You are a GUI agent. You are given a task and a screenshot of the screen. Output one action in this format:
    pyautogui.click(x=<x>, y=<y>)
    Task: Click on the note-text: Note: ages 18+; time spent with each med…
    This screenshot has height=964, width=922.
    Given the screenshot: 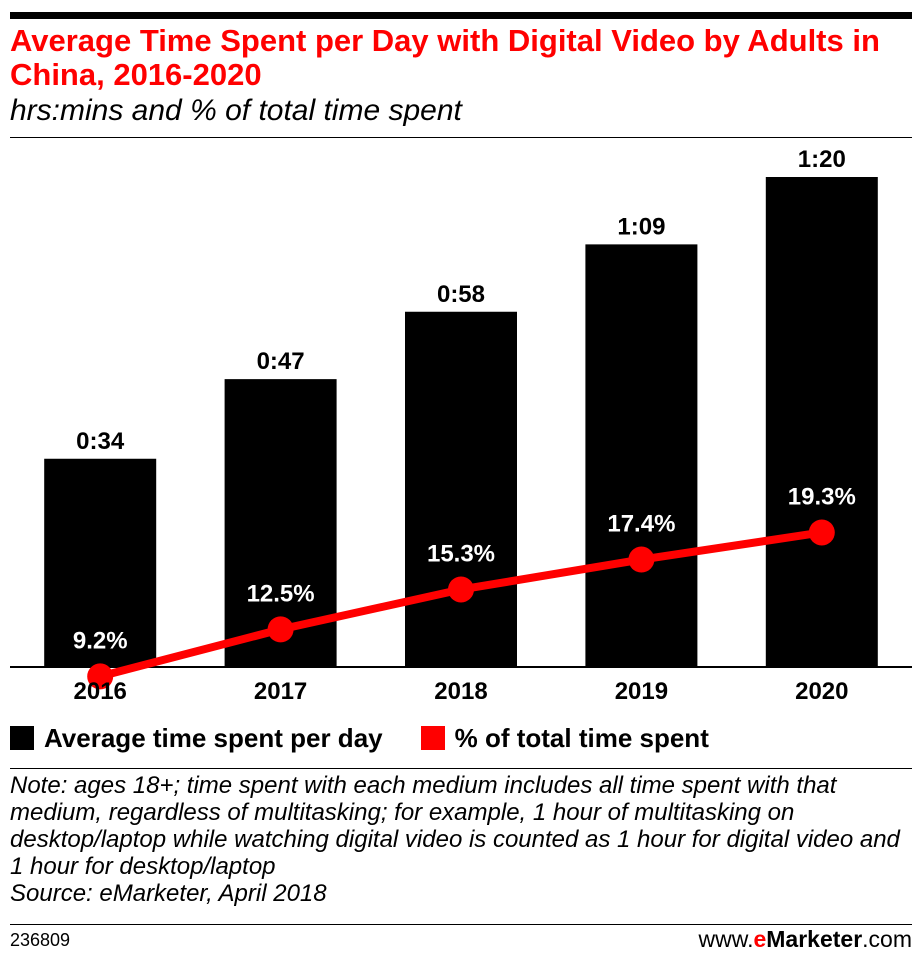 What is the action you would take?
    pyautogui.click(x=455, y=826)
    